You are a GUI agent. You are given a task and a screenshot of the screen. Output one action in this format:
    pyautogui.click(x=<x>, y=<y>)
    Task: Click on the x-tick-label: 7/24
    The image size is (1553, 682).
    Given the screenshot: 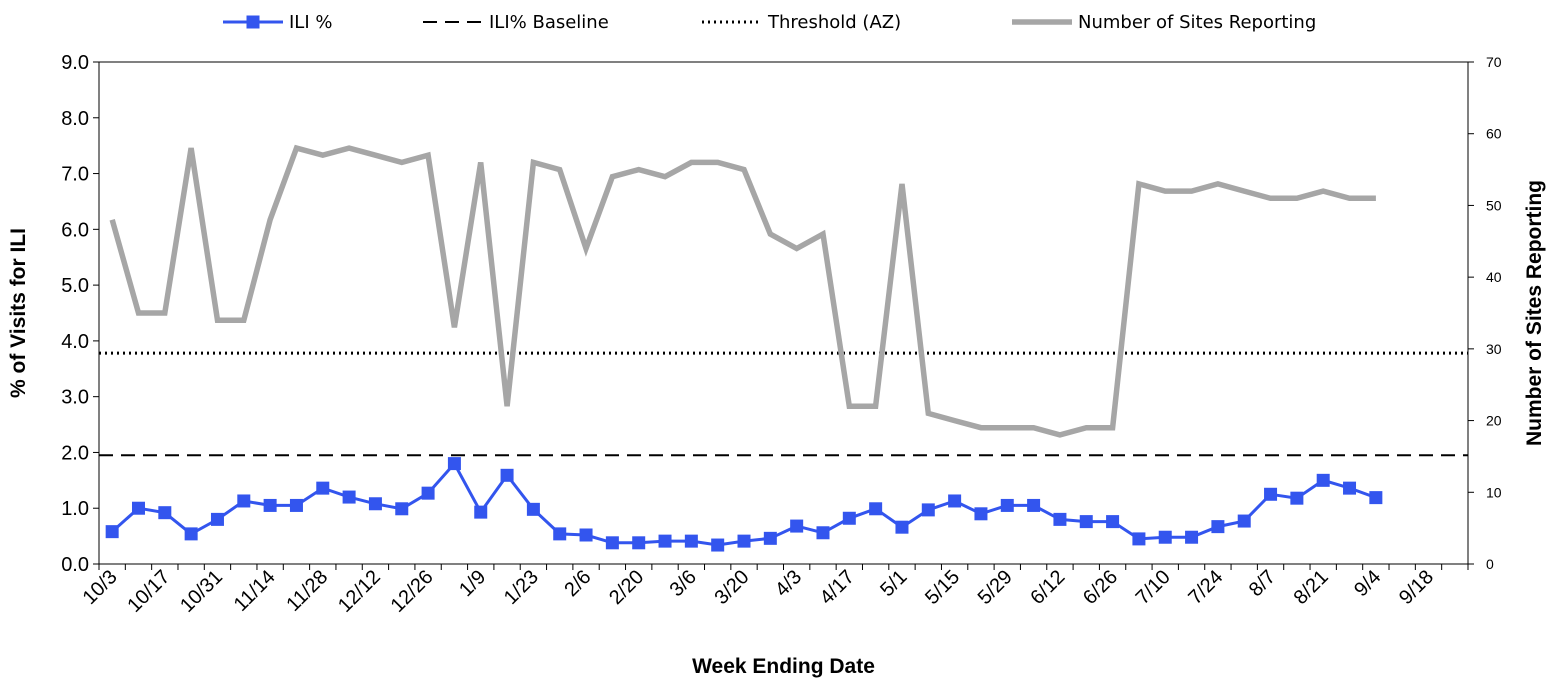 What is the action you would take?
    pyautogui.click(x=1205, y=587)
    